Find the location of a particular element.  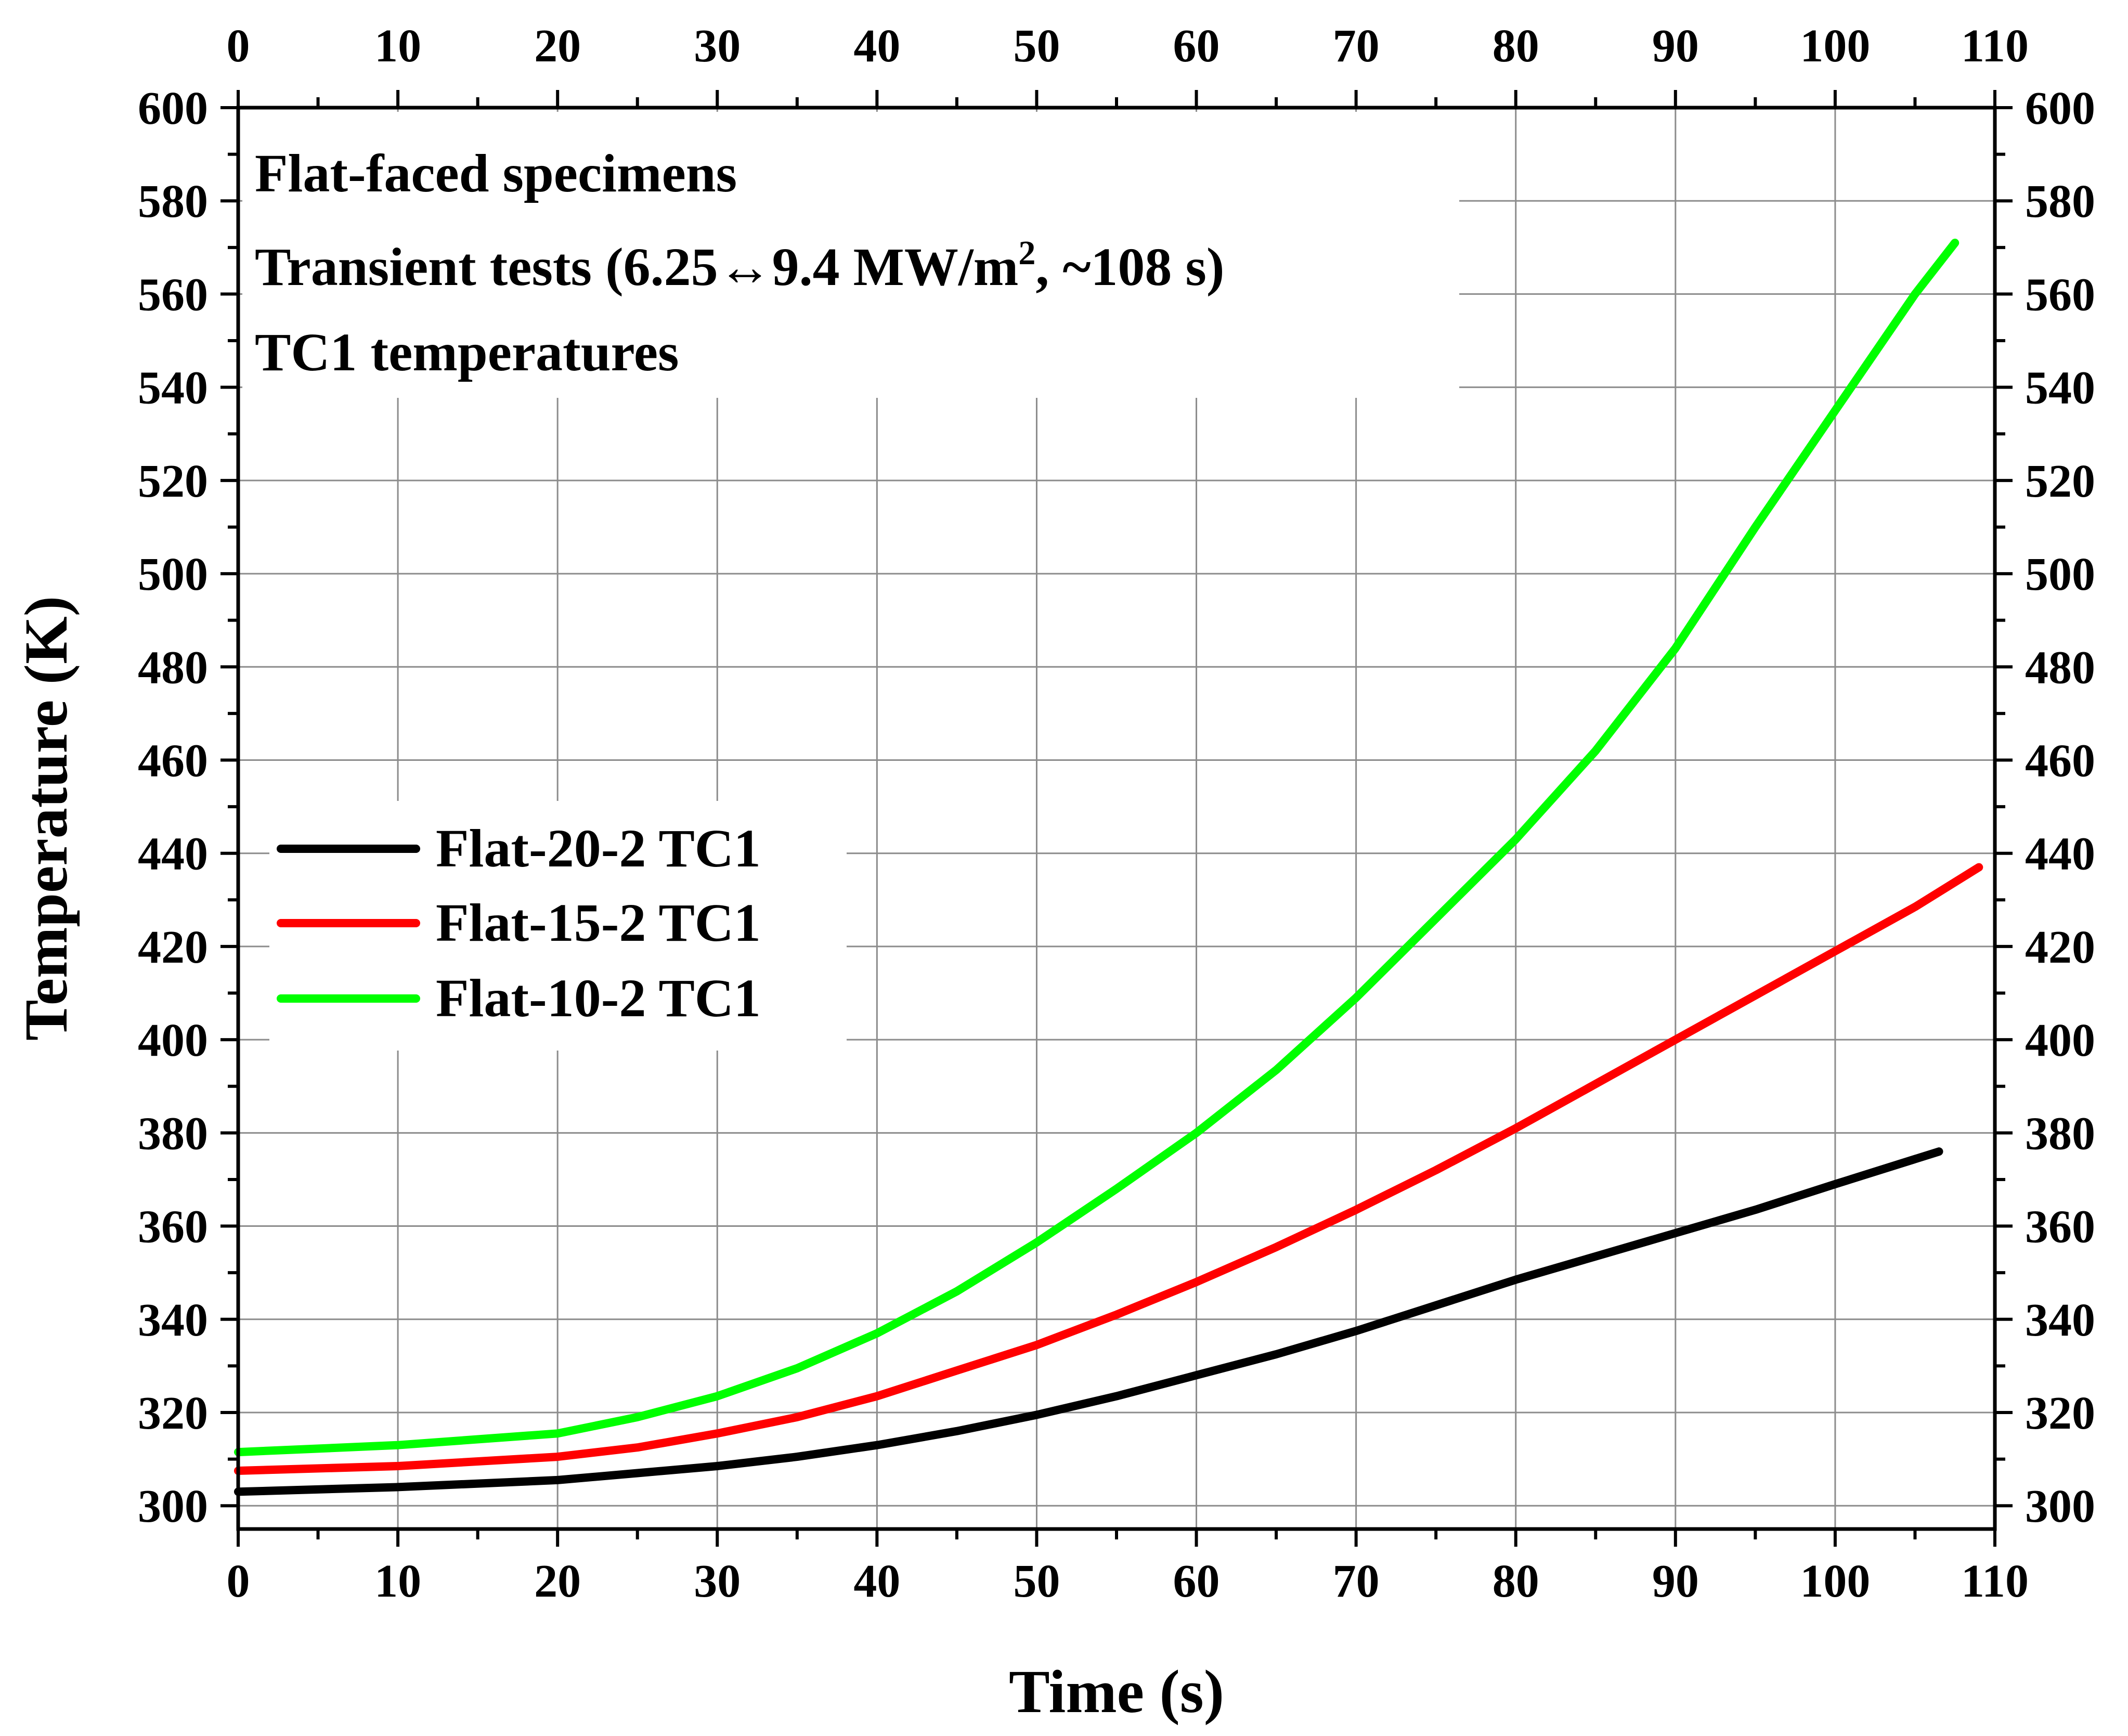

y-right-tick-label: 400 is located at coordinates (2060, 1040).